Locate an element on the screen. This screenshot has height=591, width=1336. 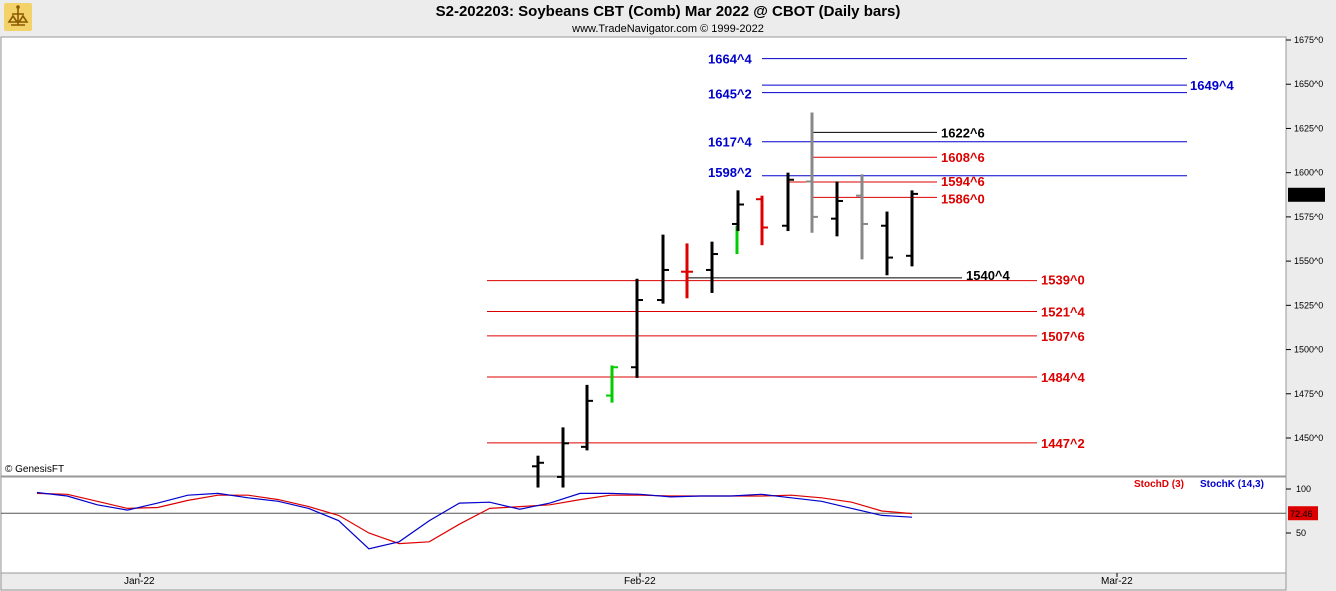
trade-navigator-logo-icon is located at coordinates (18, 19).